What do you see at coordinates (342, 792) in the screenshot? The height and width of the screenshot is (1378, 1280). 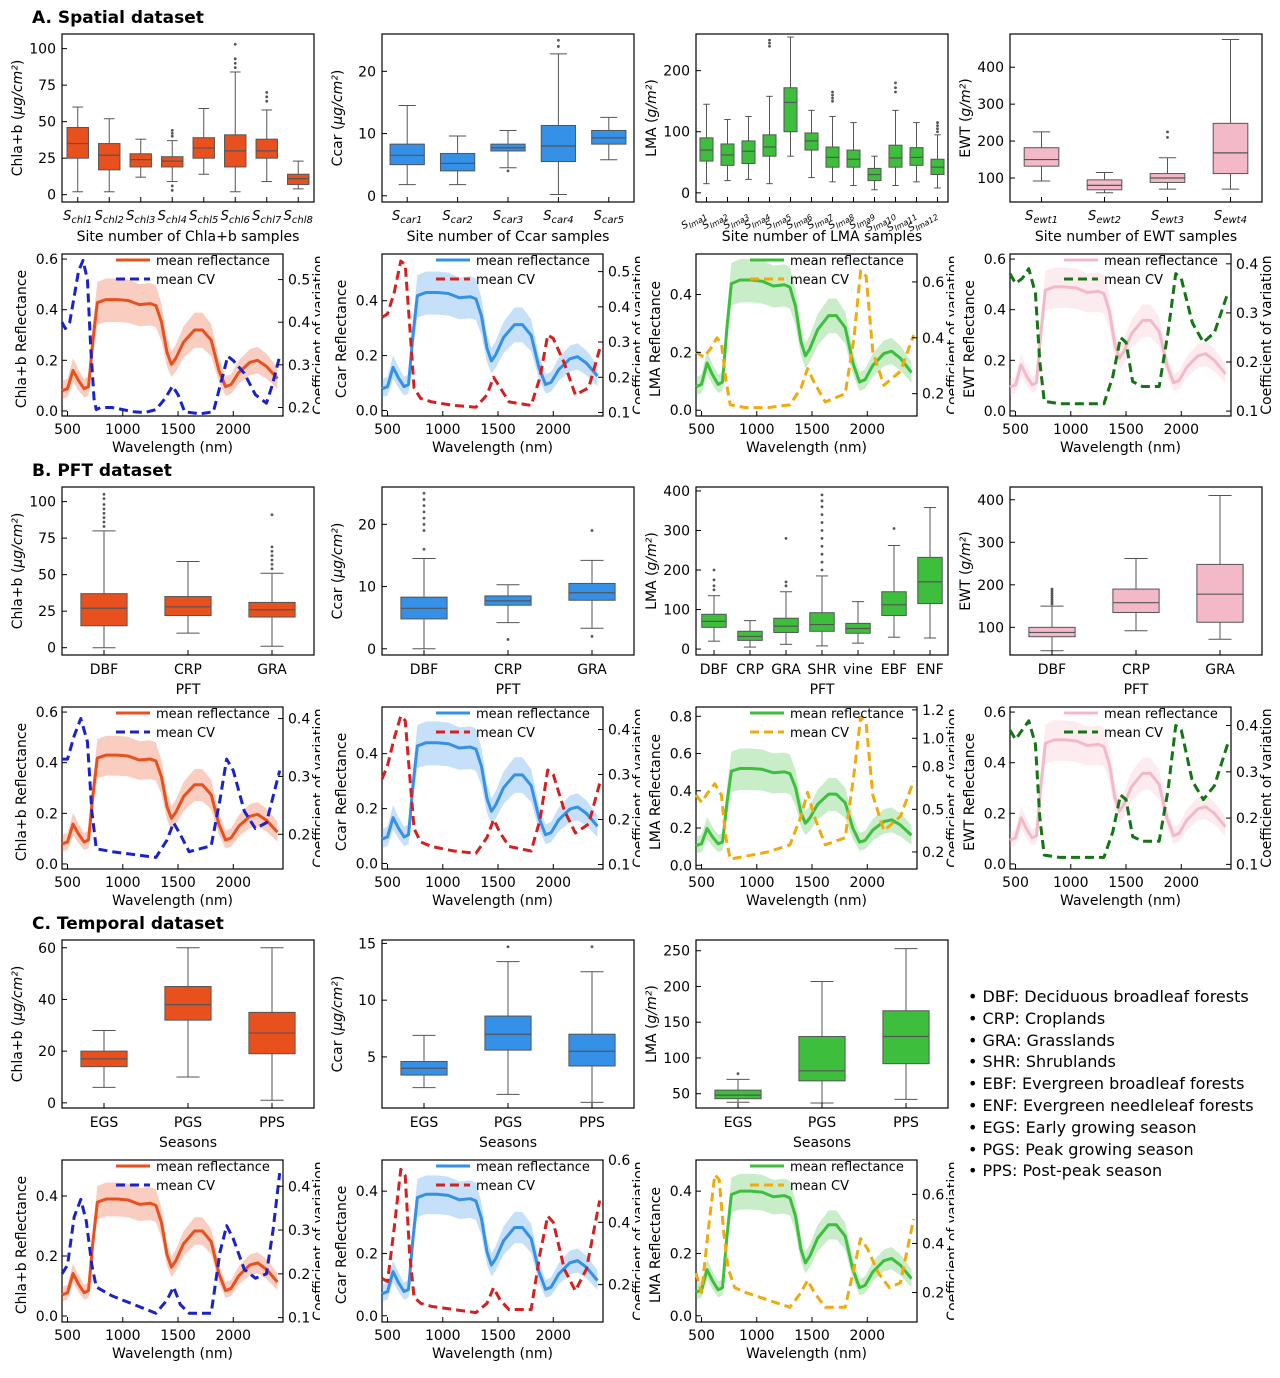 I see `y-axis-label: Ccar Reflectance` at bounding box center [342, 792].